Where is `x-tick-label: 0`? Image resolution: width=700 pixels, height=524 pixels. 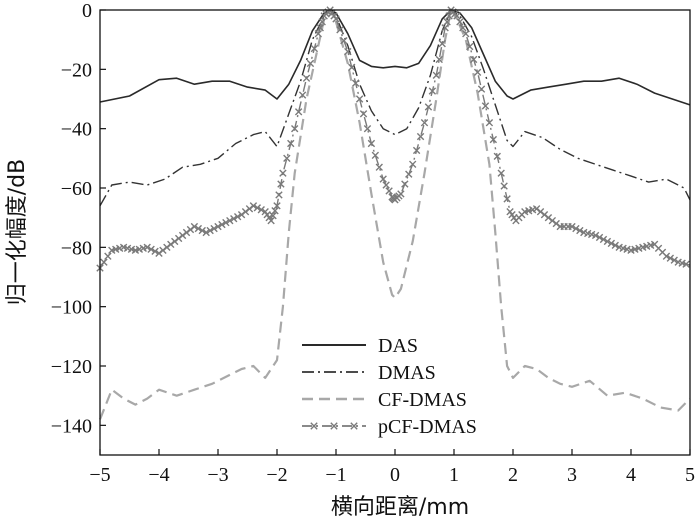 x-tick-label: 0 is located at coordinates (395, 475).